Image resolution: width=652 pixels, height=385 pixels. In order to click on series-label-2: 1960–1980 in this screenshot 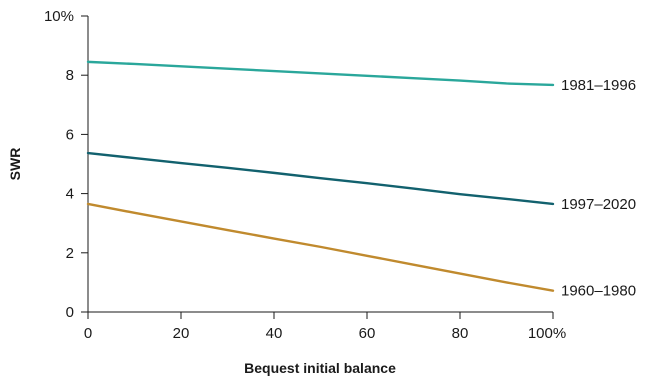, I will do `click(598, 291)`.